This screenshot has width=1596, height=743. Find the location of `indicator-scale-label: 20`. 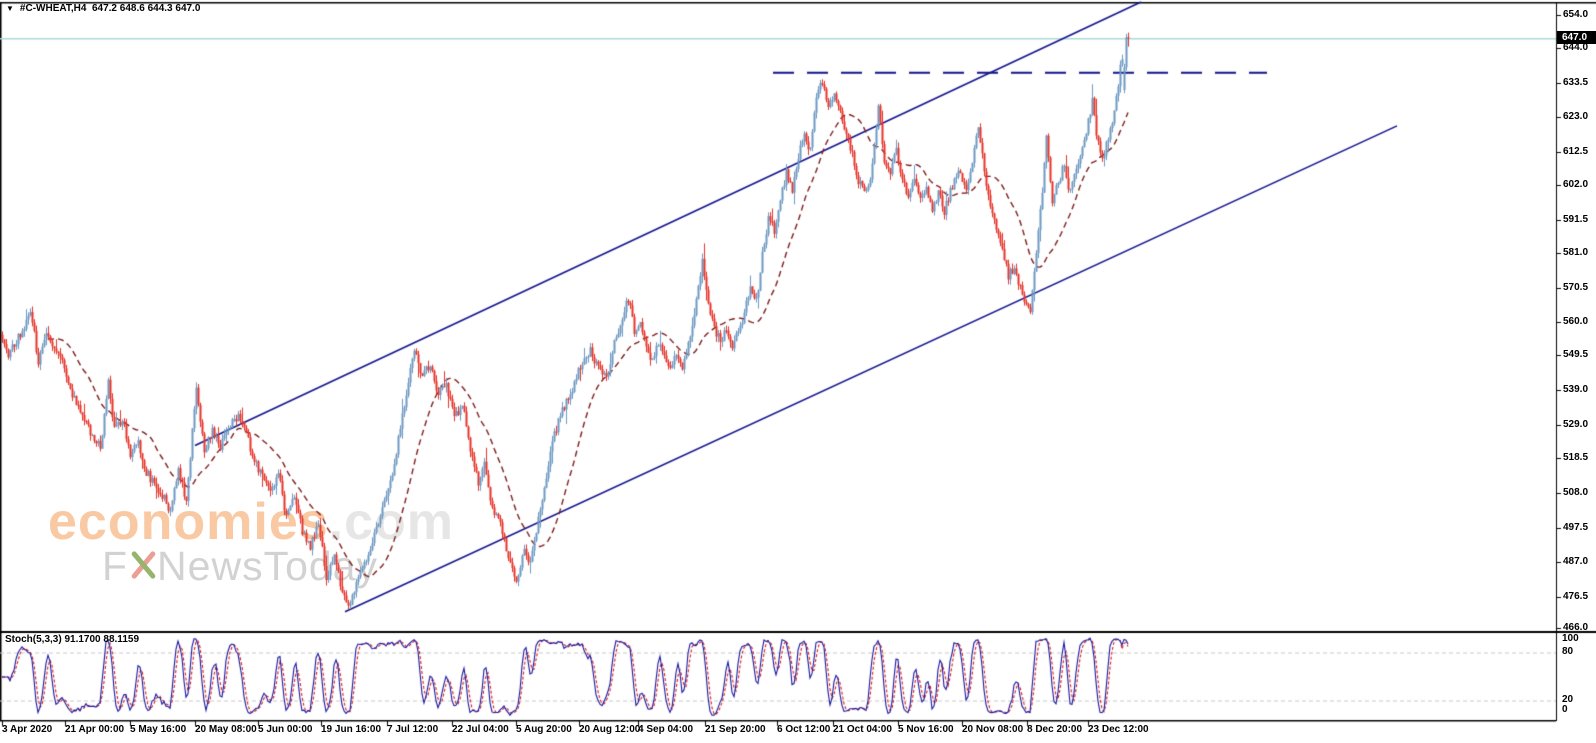

indicator-scale-label: 20 is located at coordinates (1568, 699).